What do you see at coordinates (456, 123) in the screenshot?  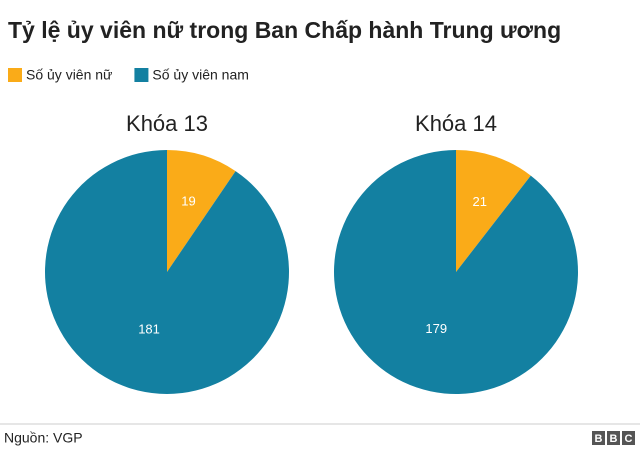 I see `pie-title: Khóa 14` at bounding box center [456, 123].